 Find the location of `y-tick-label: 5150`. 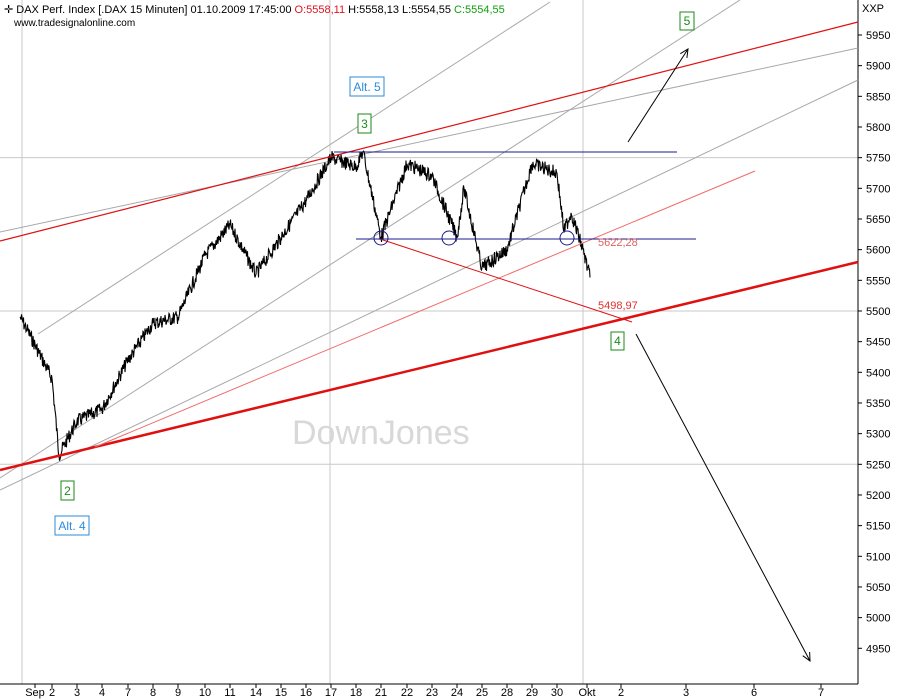

y-tick-label: 5150 is located at coordinates (878, 527).